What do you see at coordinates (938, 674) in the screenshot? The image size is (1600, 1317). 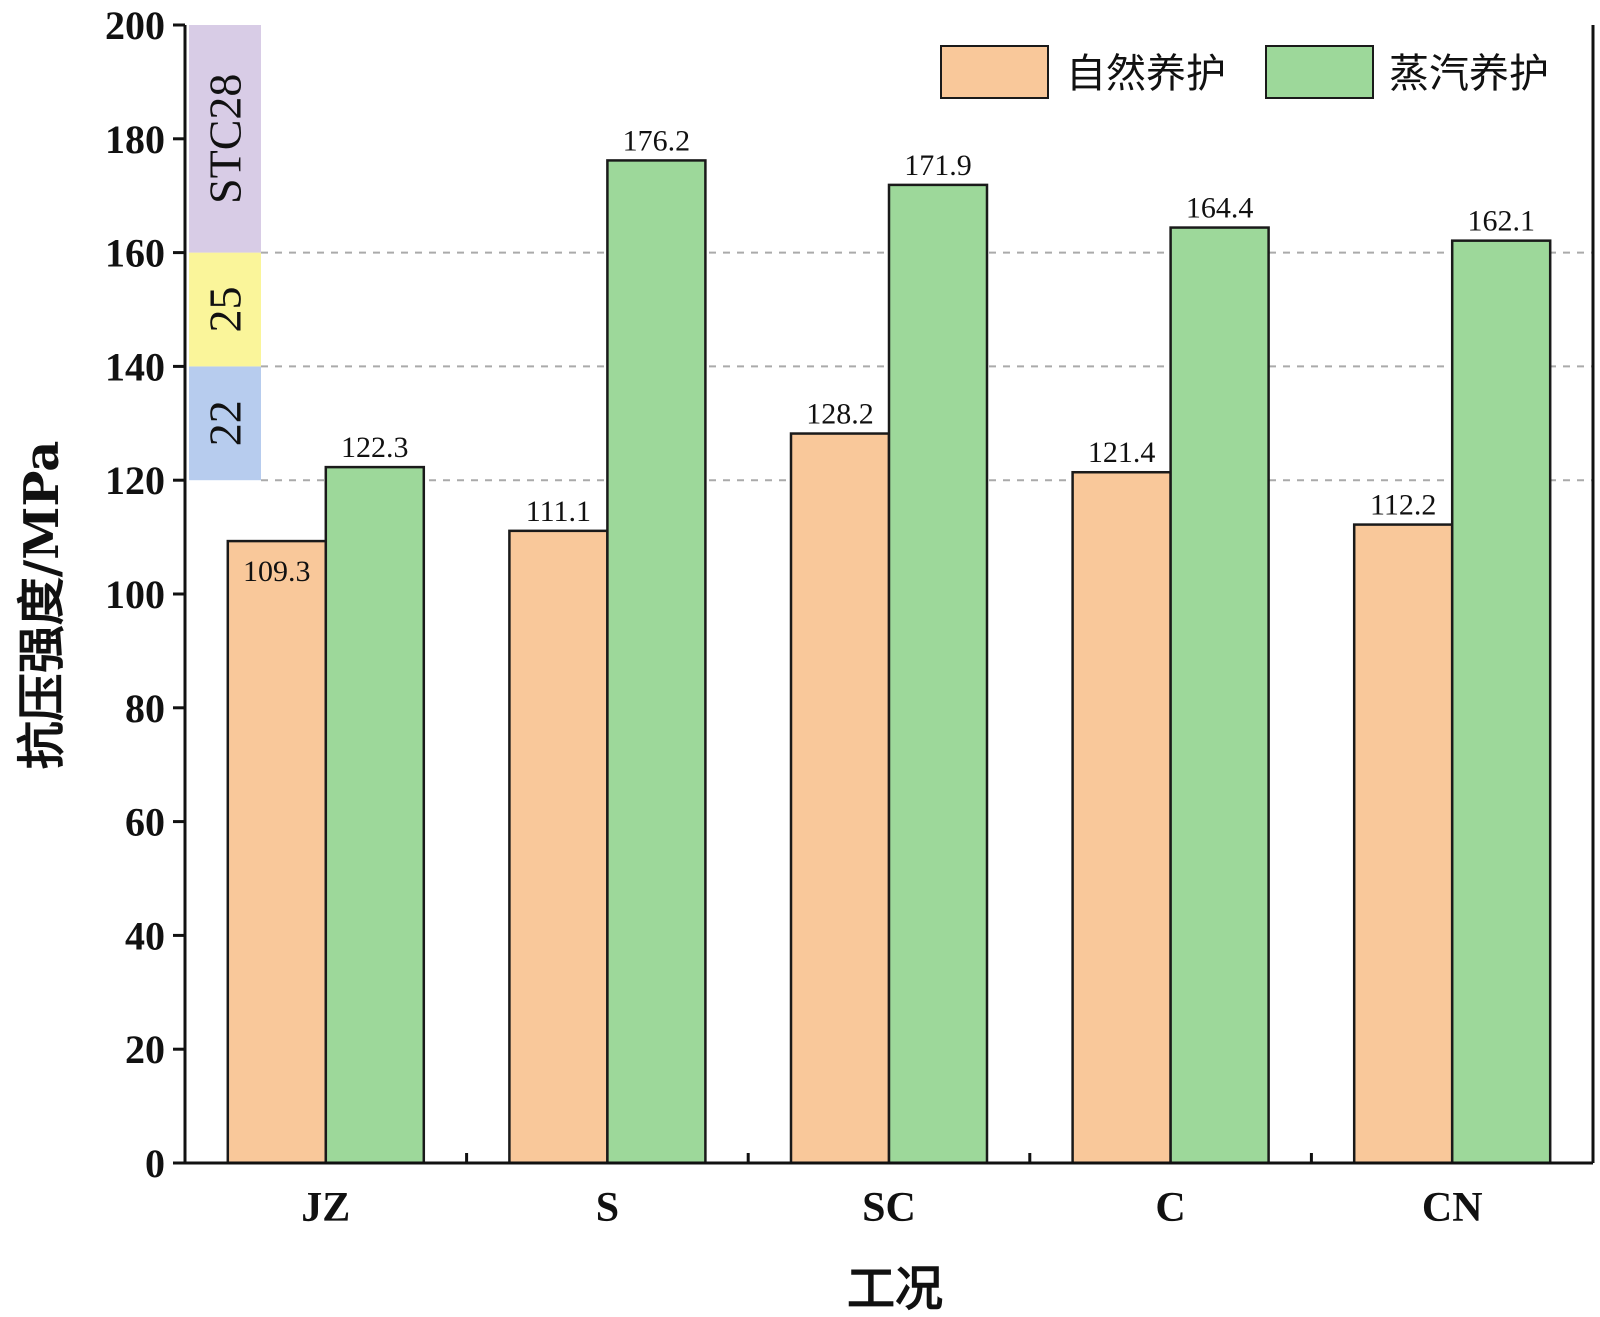 I see `bar-steam-sc` at bounding box center [938, 674].